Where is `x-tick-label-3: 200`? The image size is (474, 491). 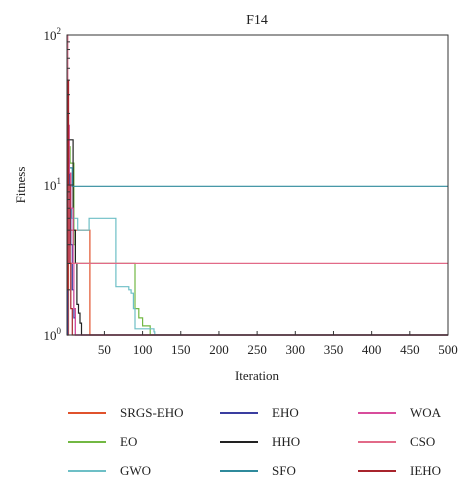 x-tick-label-3: 200 is located at coordinates (219, 349).